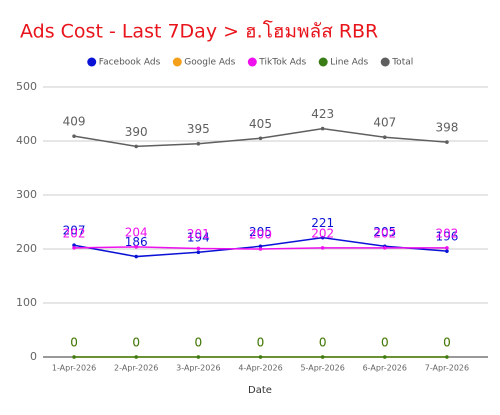 Image resolution: width=500 pixels, height=415 pixels. Describe the element at coordinates (446, 128) in the screenshot. I see `data-label: 398` at that location.